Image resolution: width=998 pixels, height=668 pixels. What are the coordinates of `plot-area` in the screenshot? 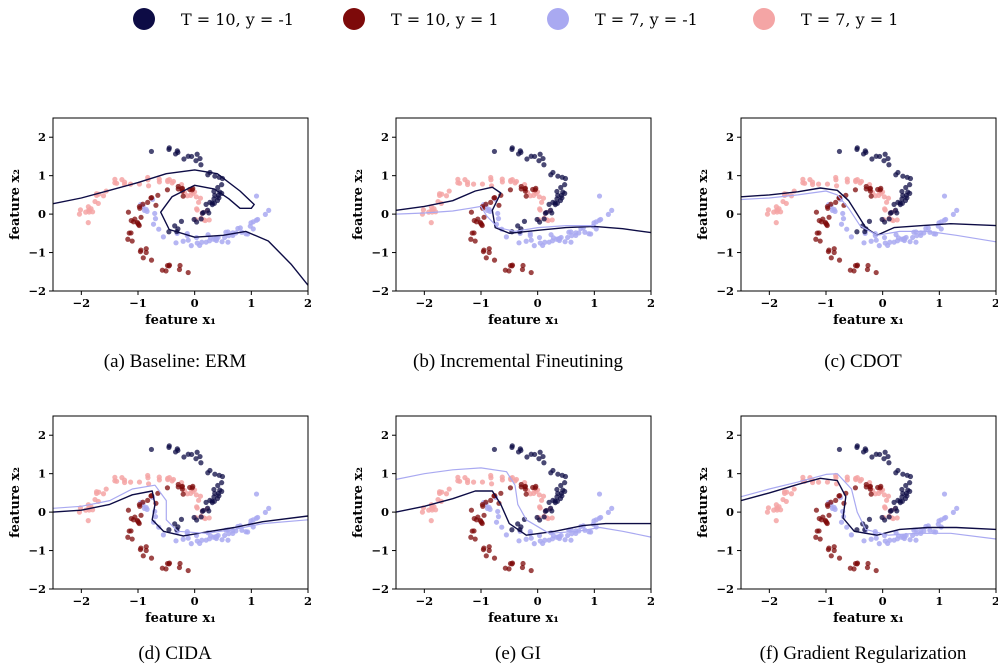 It's located at (523, 210).